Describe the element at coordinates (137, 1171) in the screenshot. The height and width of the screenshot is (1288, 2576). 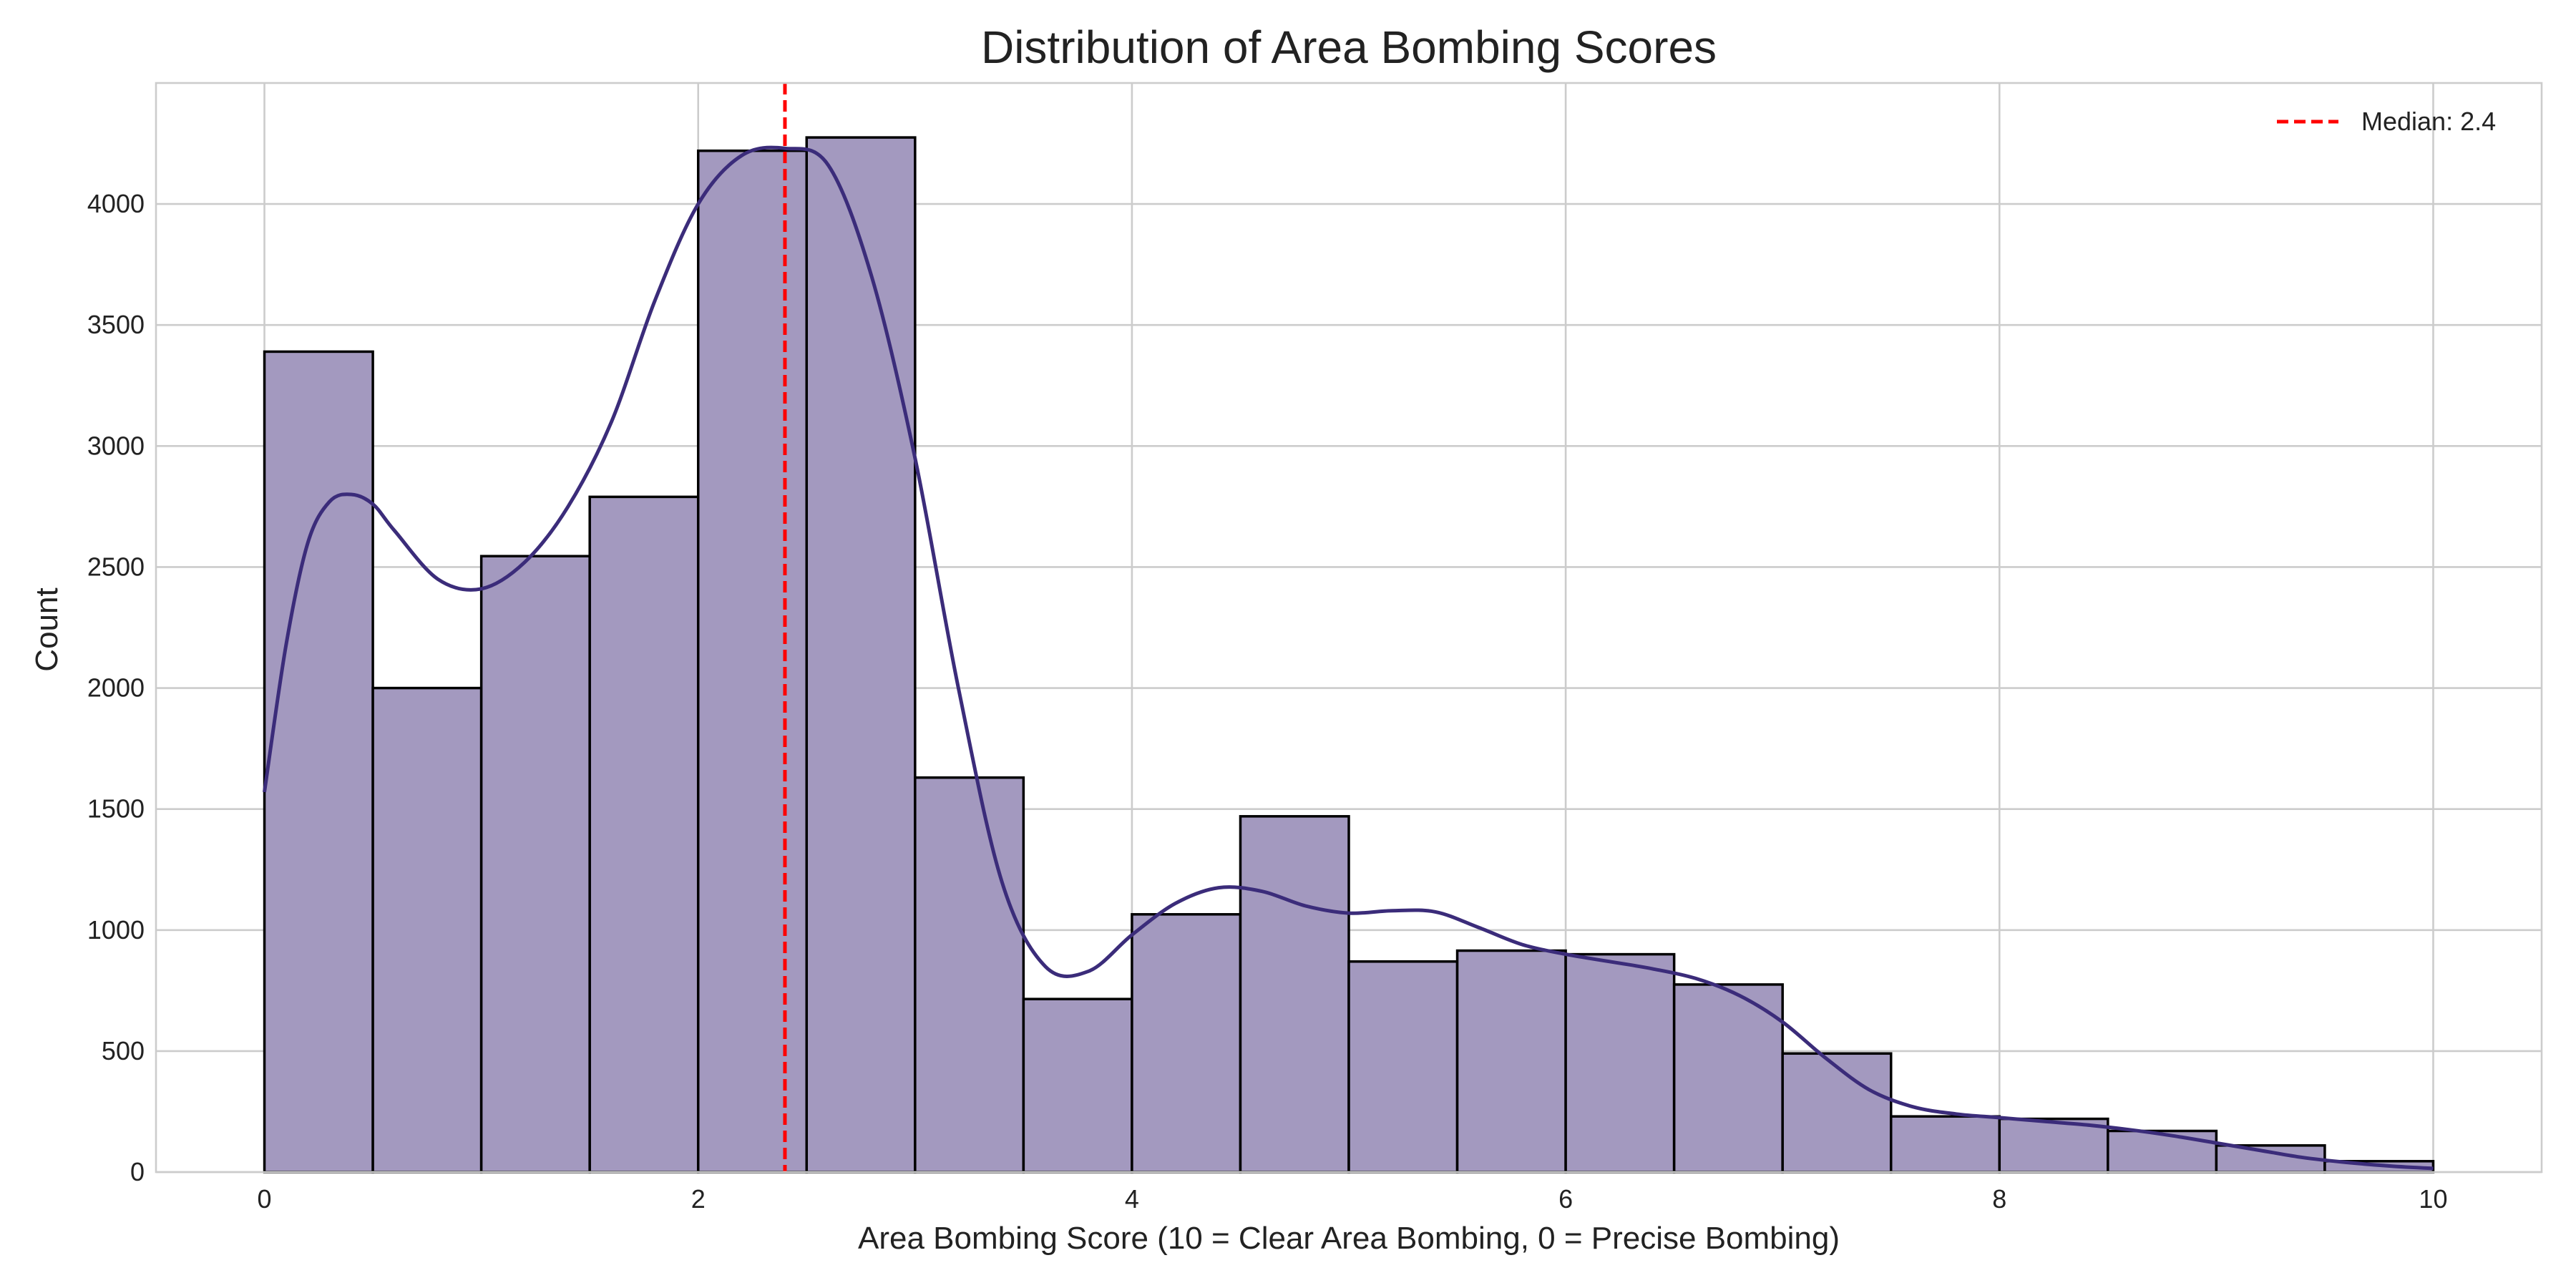
I see `y-tick-label: 0` at that location.